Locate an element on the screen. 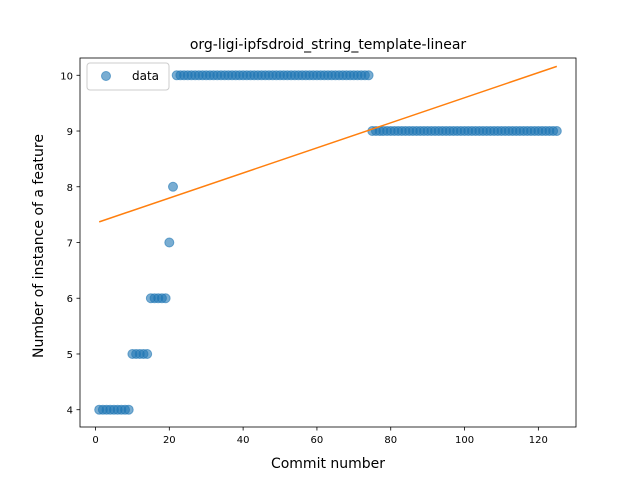 This screenshot has height=480, width=640. y-tick-label: 4 is located at coordinates (70, 411).